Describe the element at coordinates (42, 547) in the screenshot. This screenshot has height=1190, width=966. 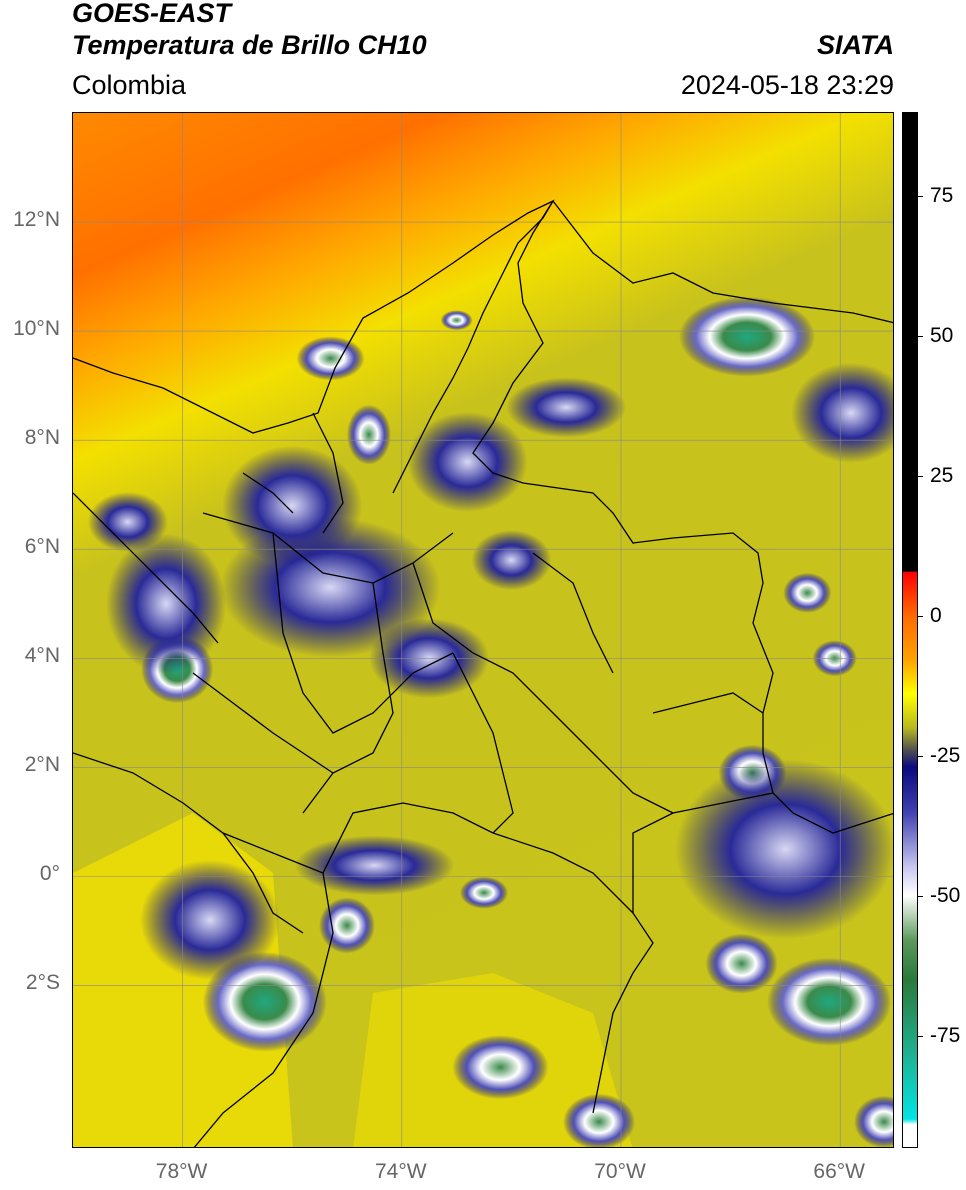
I see `lat-tick-label: 6°N` at that location.